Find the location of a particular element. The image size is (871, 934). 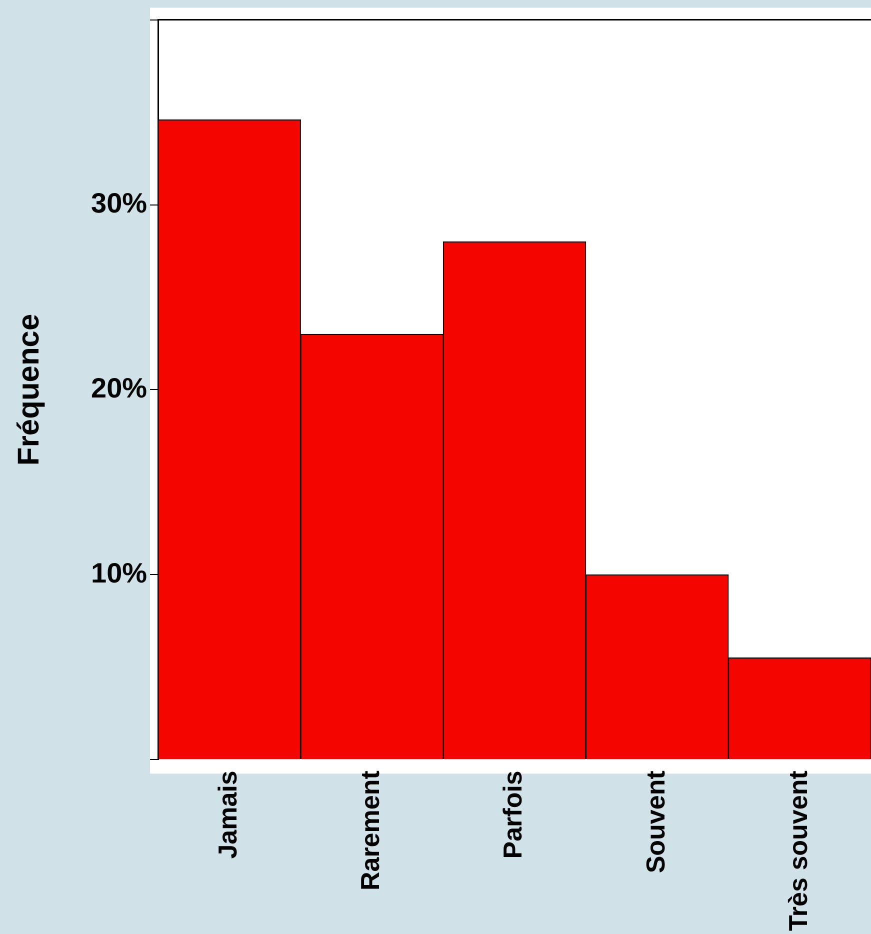

x-tick-label: Parfois is located at coordinates (513, 814).